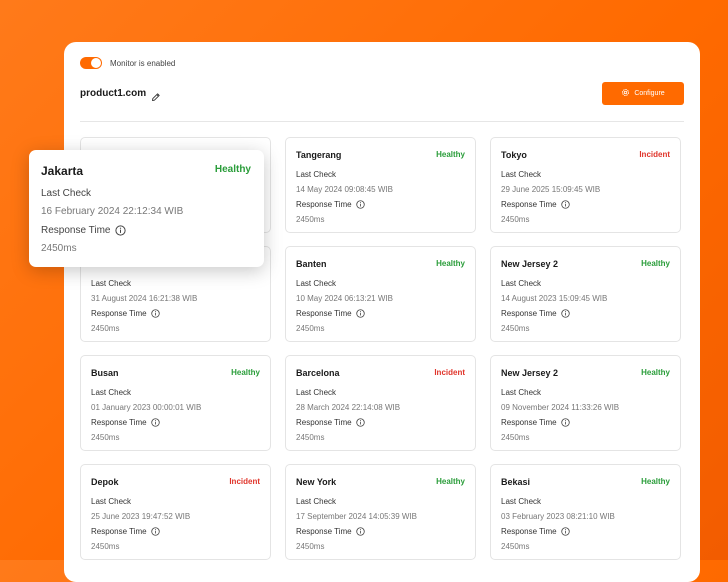 The width and height of the screenshot is (728, 582). What do you see at coordinates (146, 407) in the screenshot?
I see `last-check-value: 01 January 2023 00:00:01 WIB` at bounding box center [146, 407].